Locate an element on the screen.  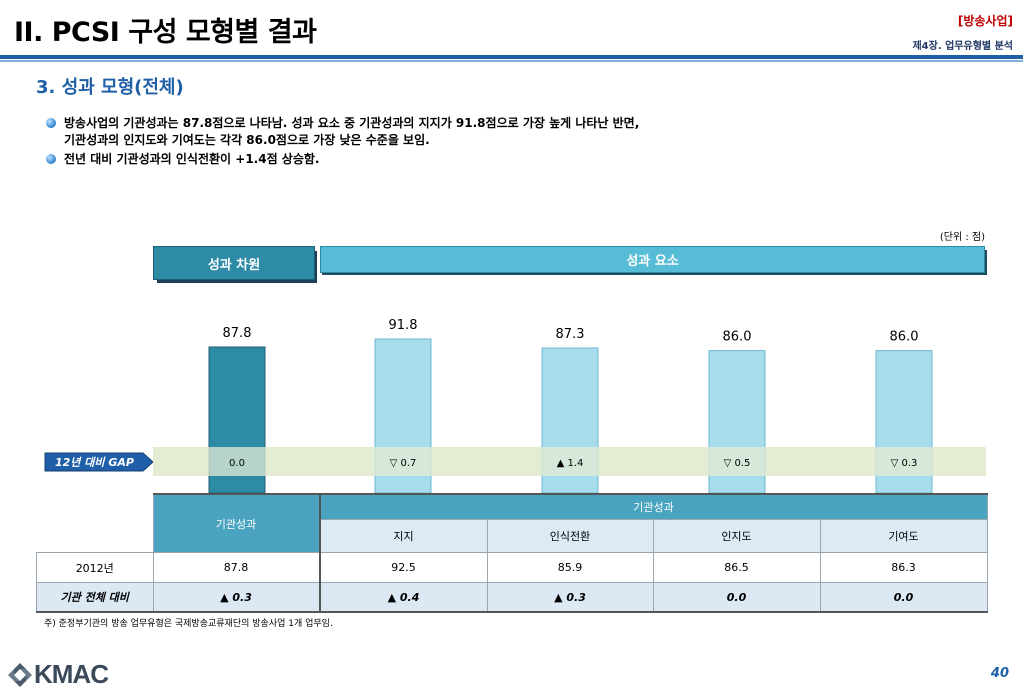
gap-value-label: ▲ 1.4 is located at coordinates (570, 463).